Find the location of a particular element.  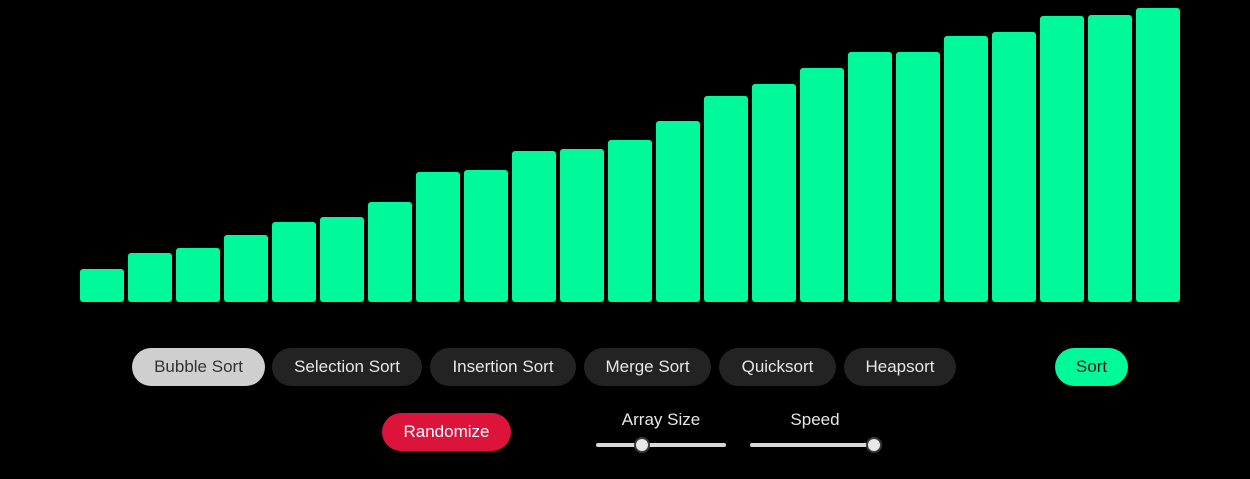

bubble-sort-button: Bubble Sort is located at coordinates (198, 367).